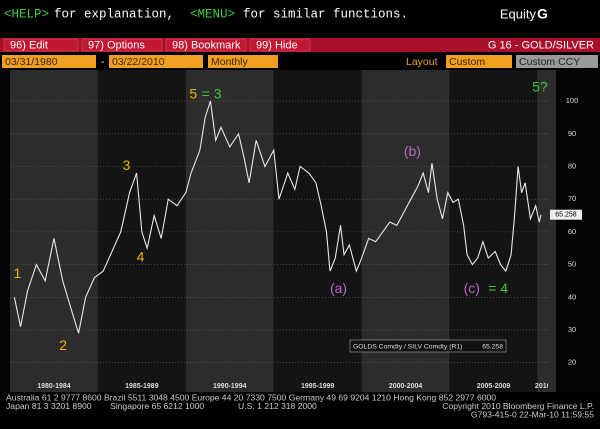 This screenshot has width=600, height=429. I want to click on wave-annotation: 3, so click(127, 165).